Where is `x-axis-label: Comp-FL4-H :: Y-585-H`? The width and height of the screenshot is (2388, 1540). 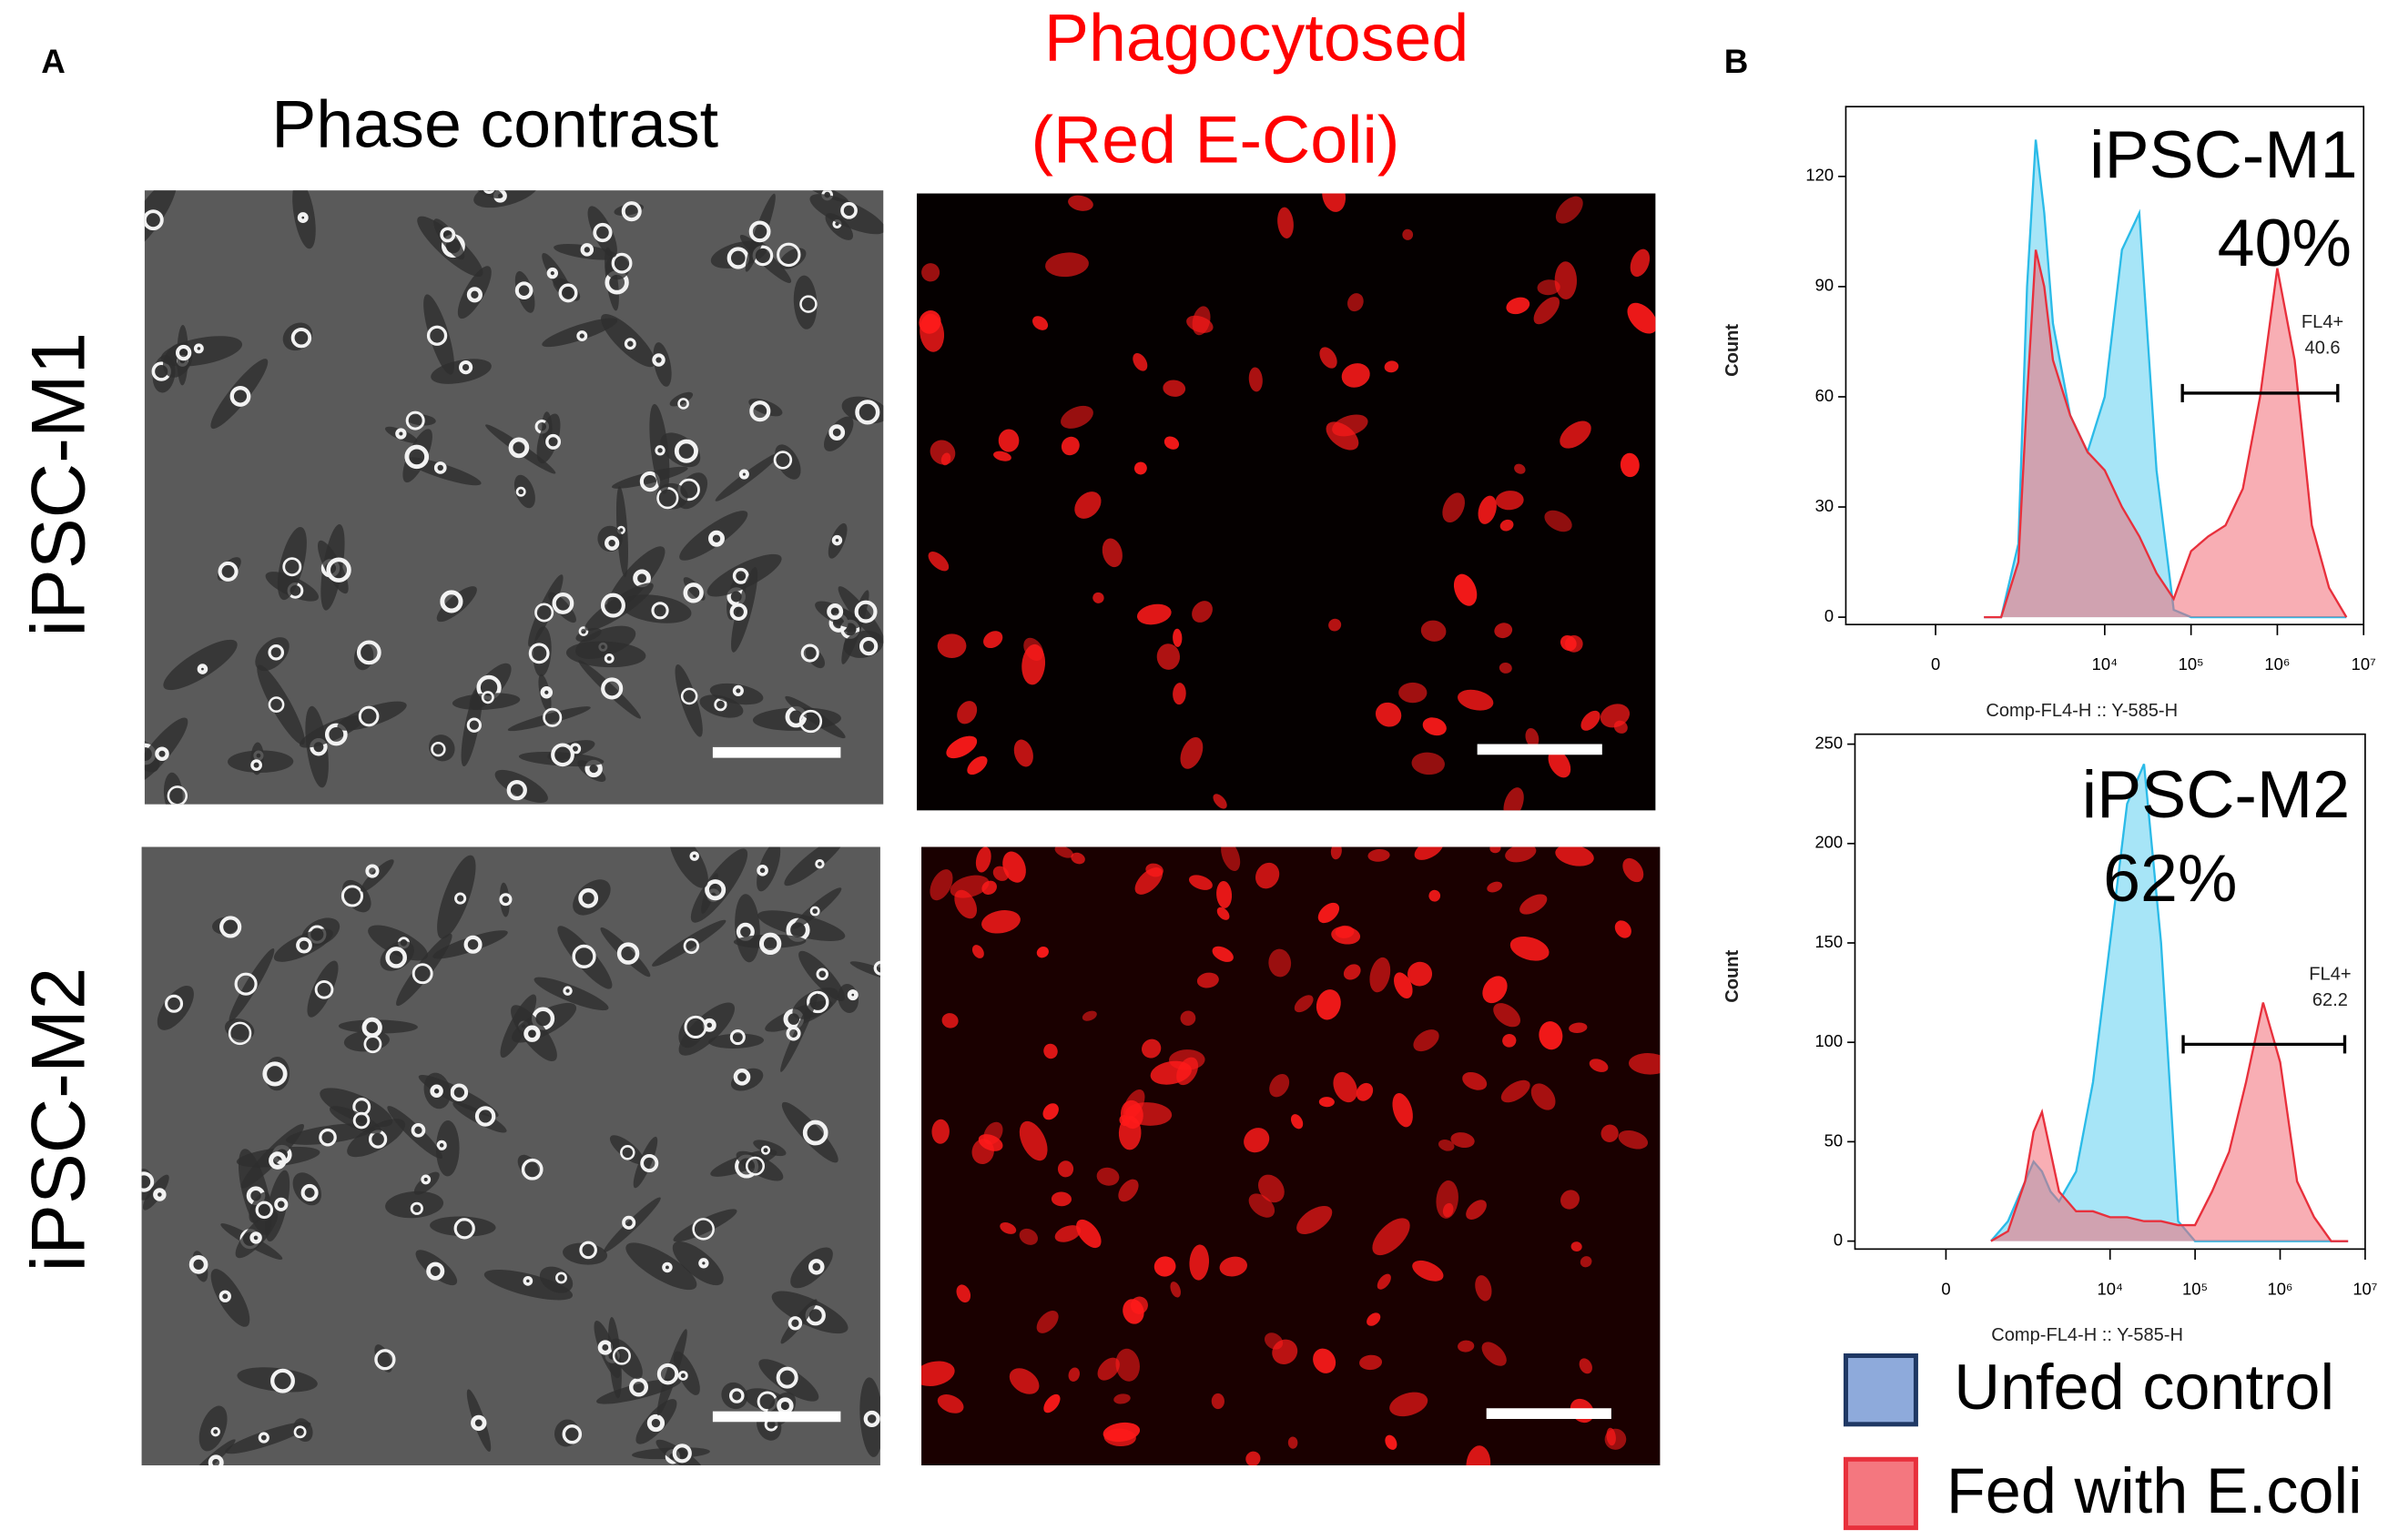 x-axis-label: Comp-FL4-H :: Y-585-H is located at coordinates (2082, 711).